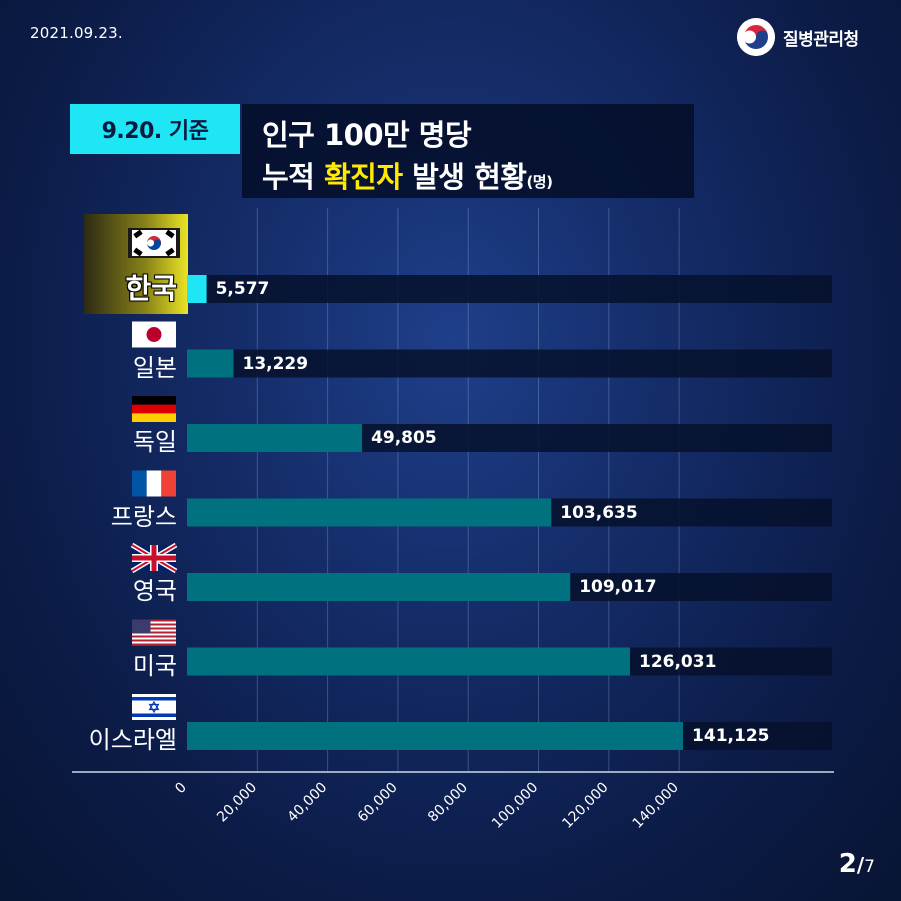 The height and width of the screenshot is (901, 901). Describe the element at coordinates (154, 632) in the screenshot. I see `usa-flag-icon` at that location.